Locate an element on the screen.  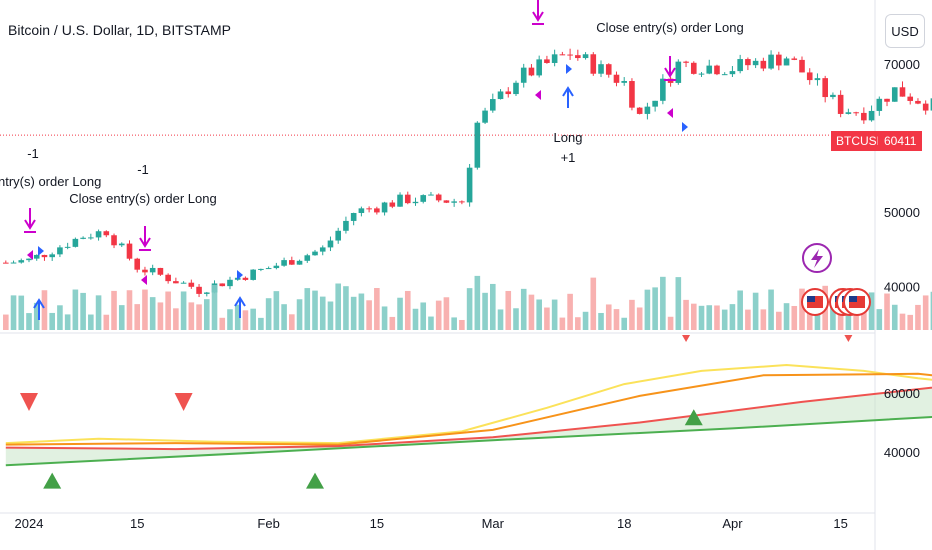
buy-marker is located at coordinates (315, 480).